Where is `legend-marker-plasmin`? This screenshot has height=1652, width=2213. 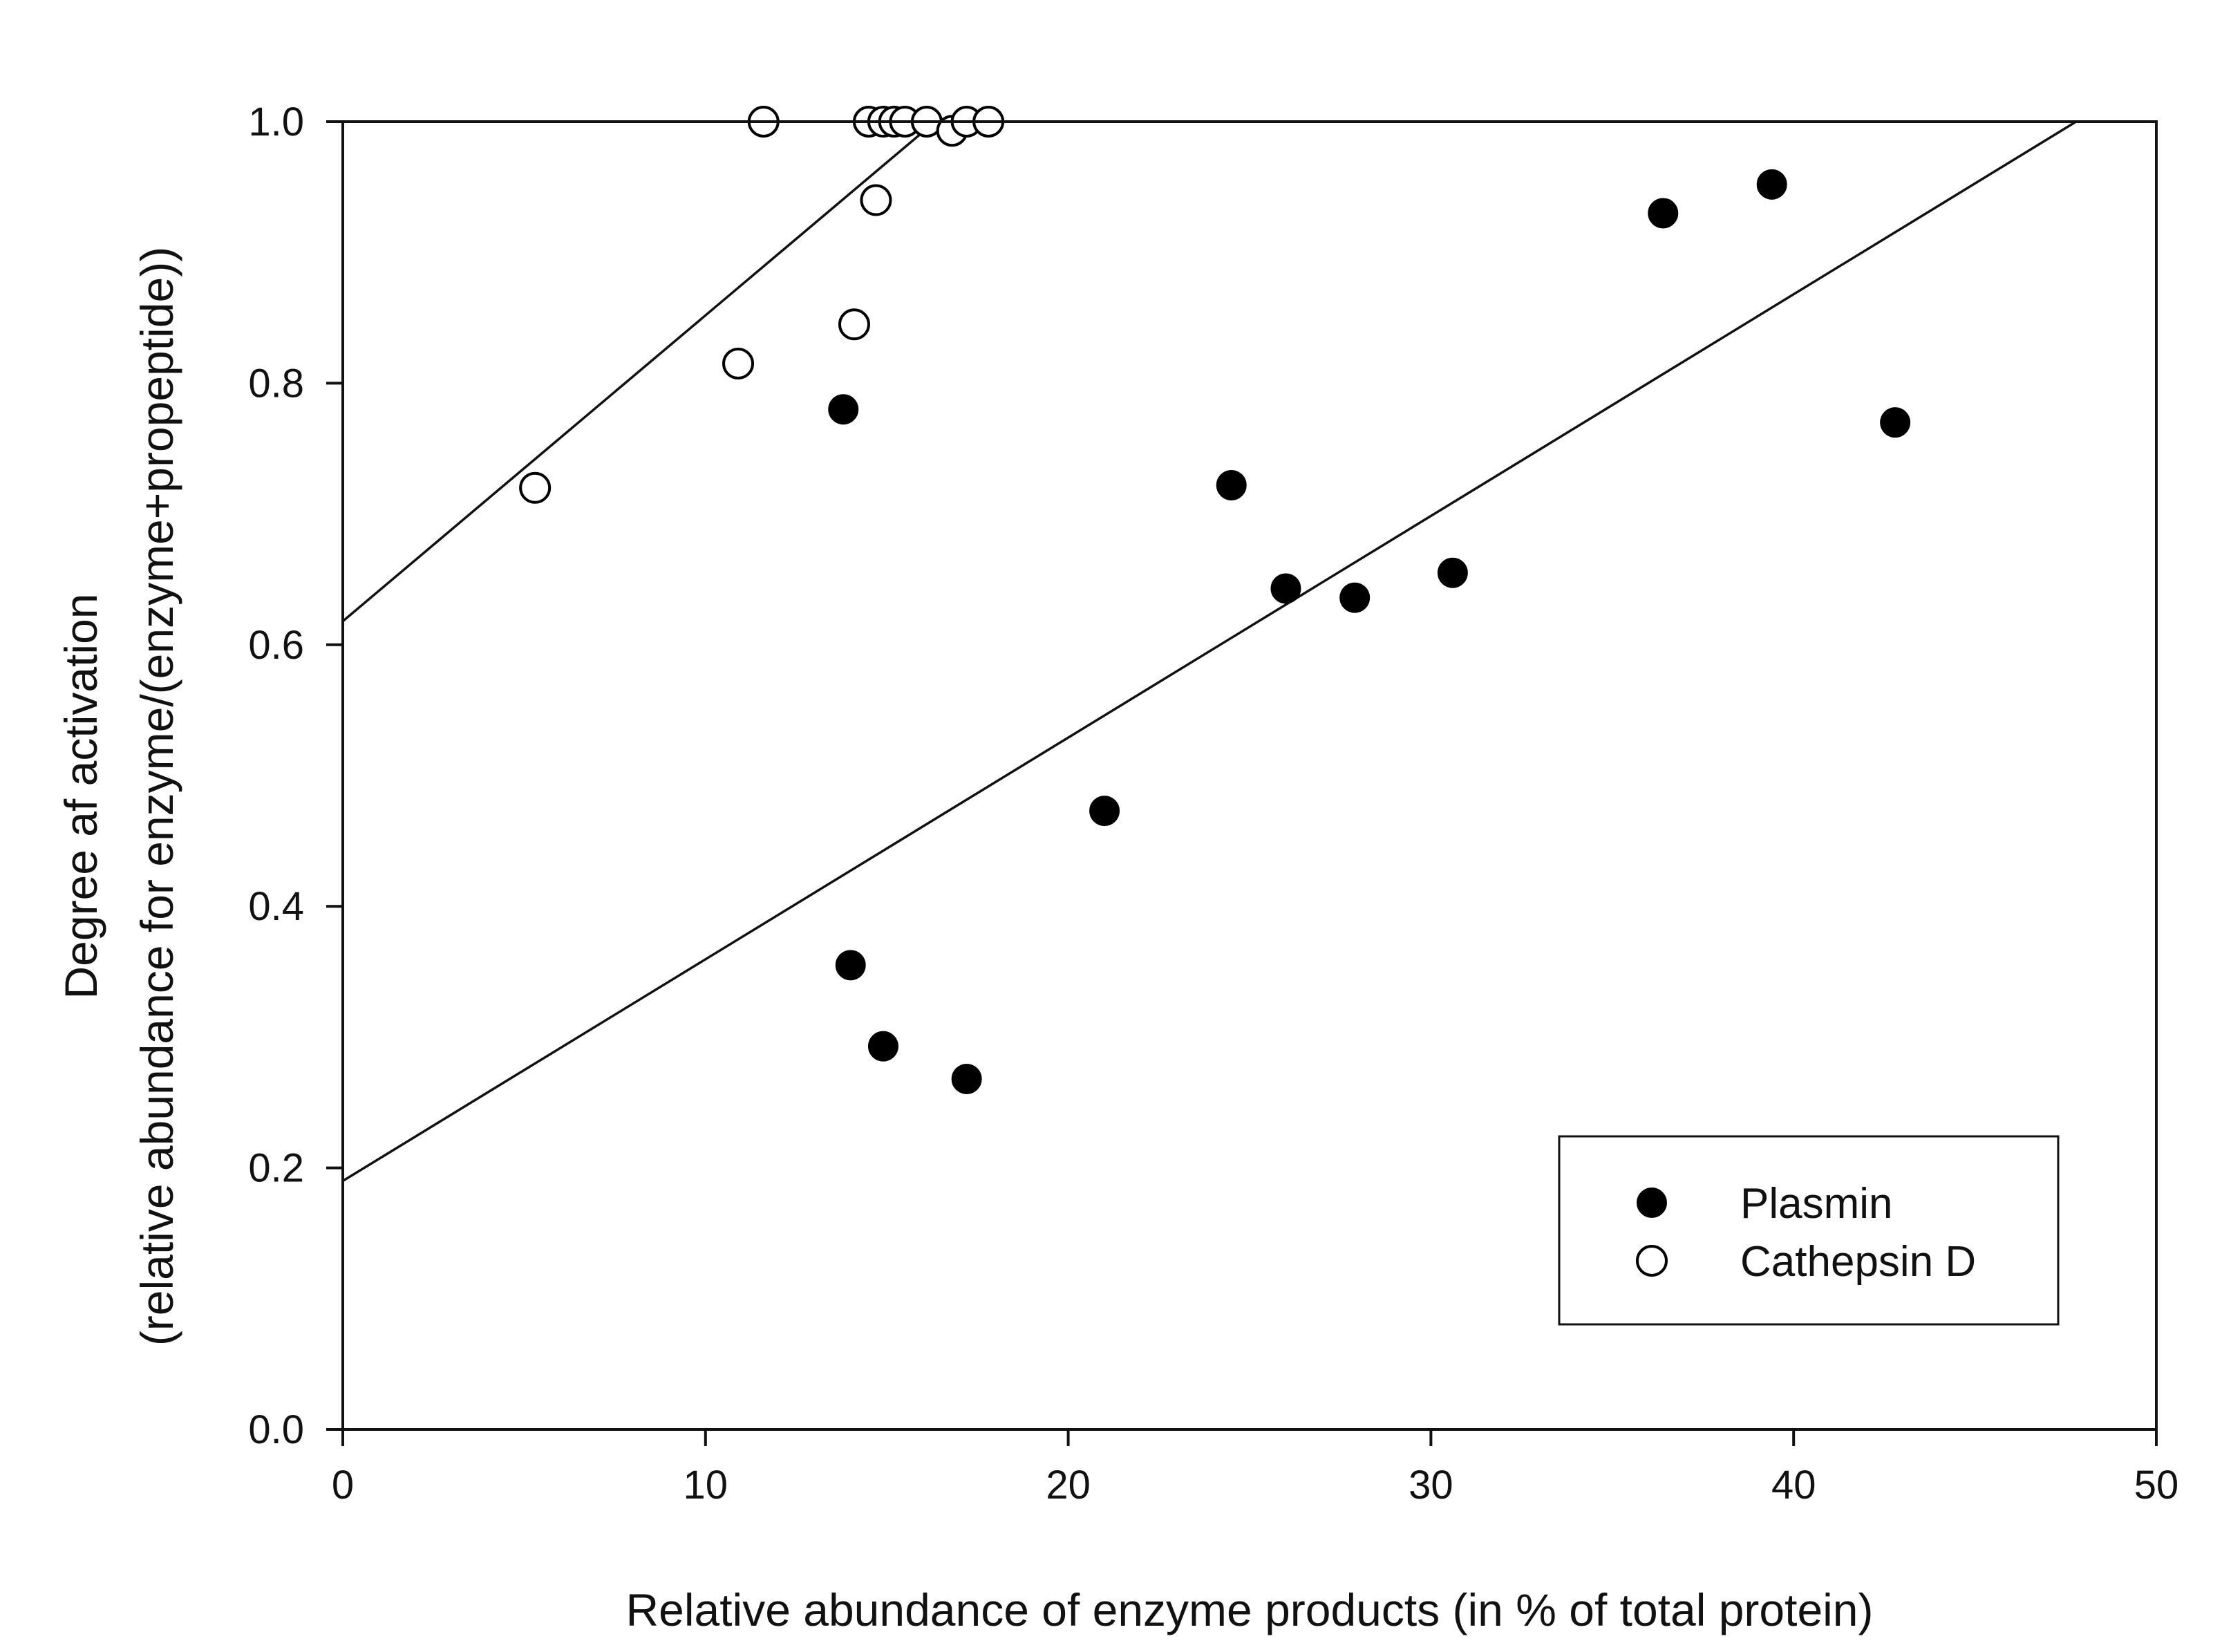 legend-marker-plasmin is located at coordinates (1652, 1203).